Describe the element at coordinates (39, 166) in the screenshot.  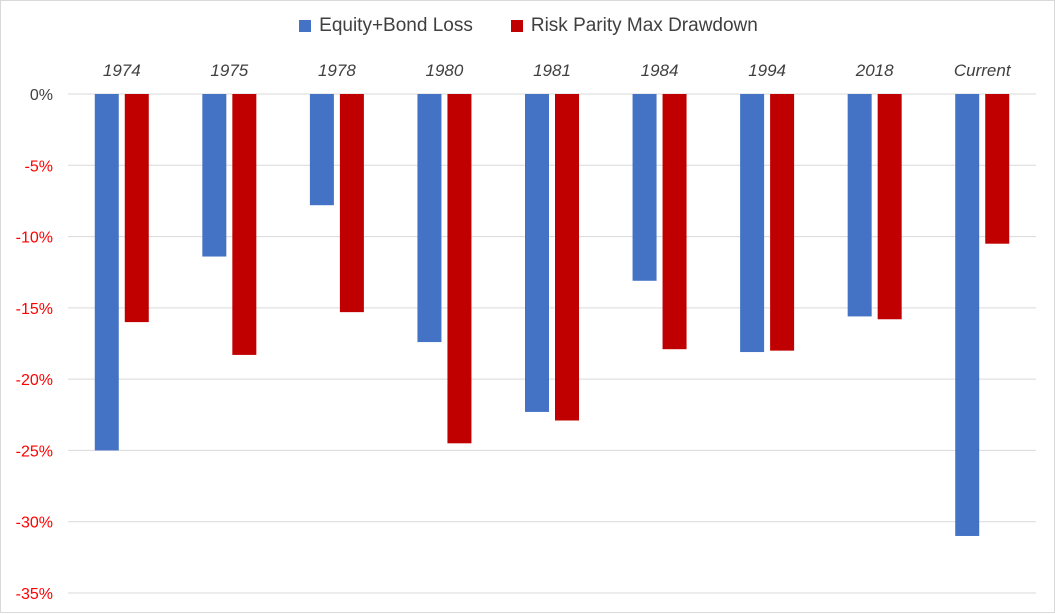
I see `y-tick-label: -5%` at that location.